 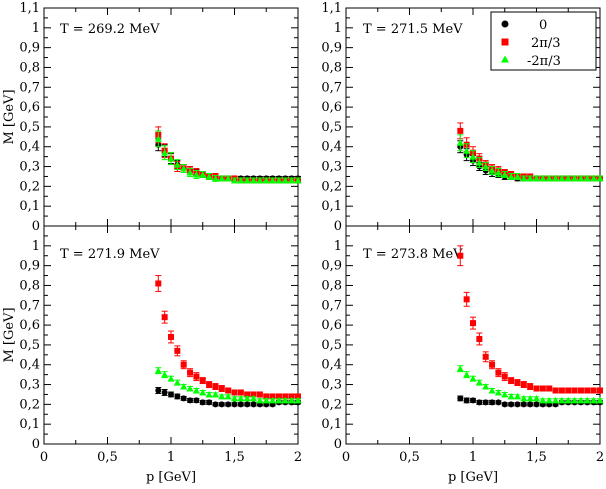 I want to click on y-tick-label: 0,7, so click(x=29, y=87).